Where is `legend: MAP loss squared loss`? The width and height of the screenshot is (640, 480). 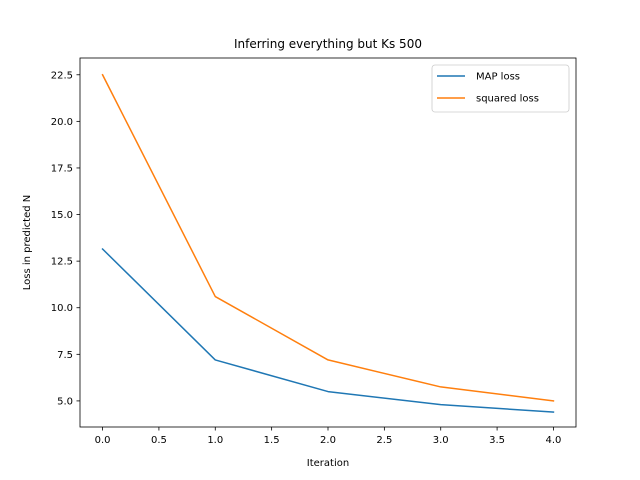
legend: MAP loss squared loss is located at coordinates (500, 88).